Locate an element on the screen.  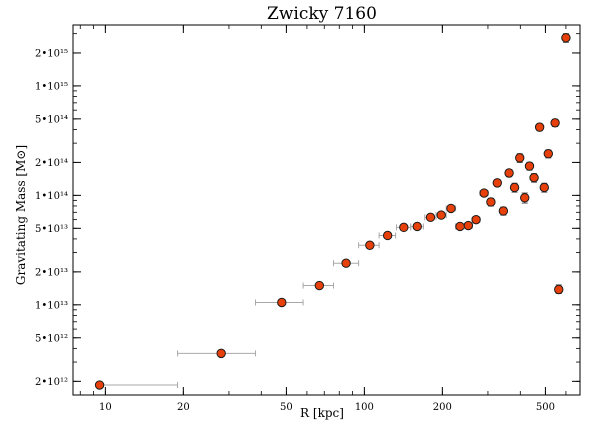
y-tick-label: 1•10¹⁴ is located at coordinates (51, 196).